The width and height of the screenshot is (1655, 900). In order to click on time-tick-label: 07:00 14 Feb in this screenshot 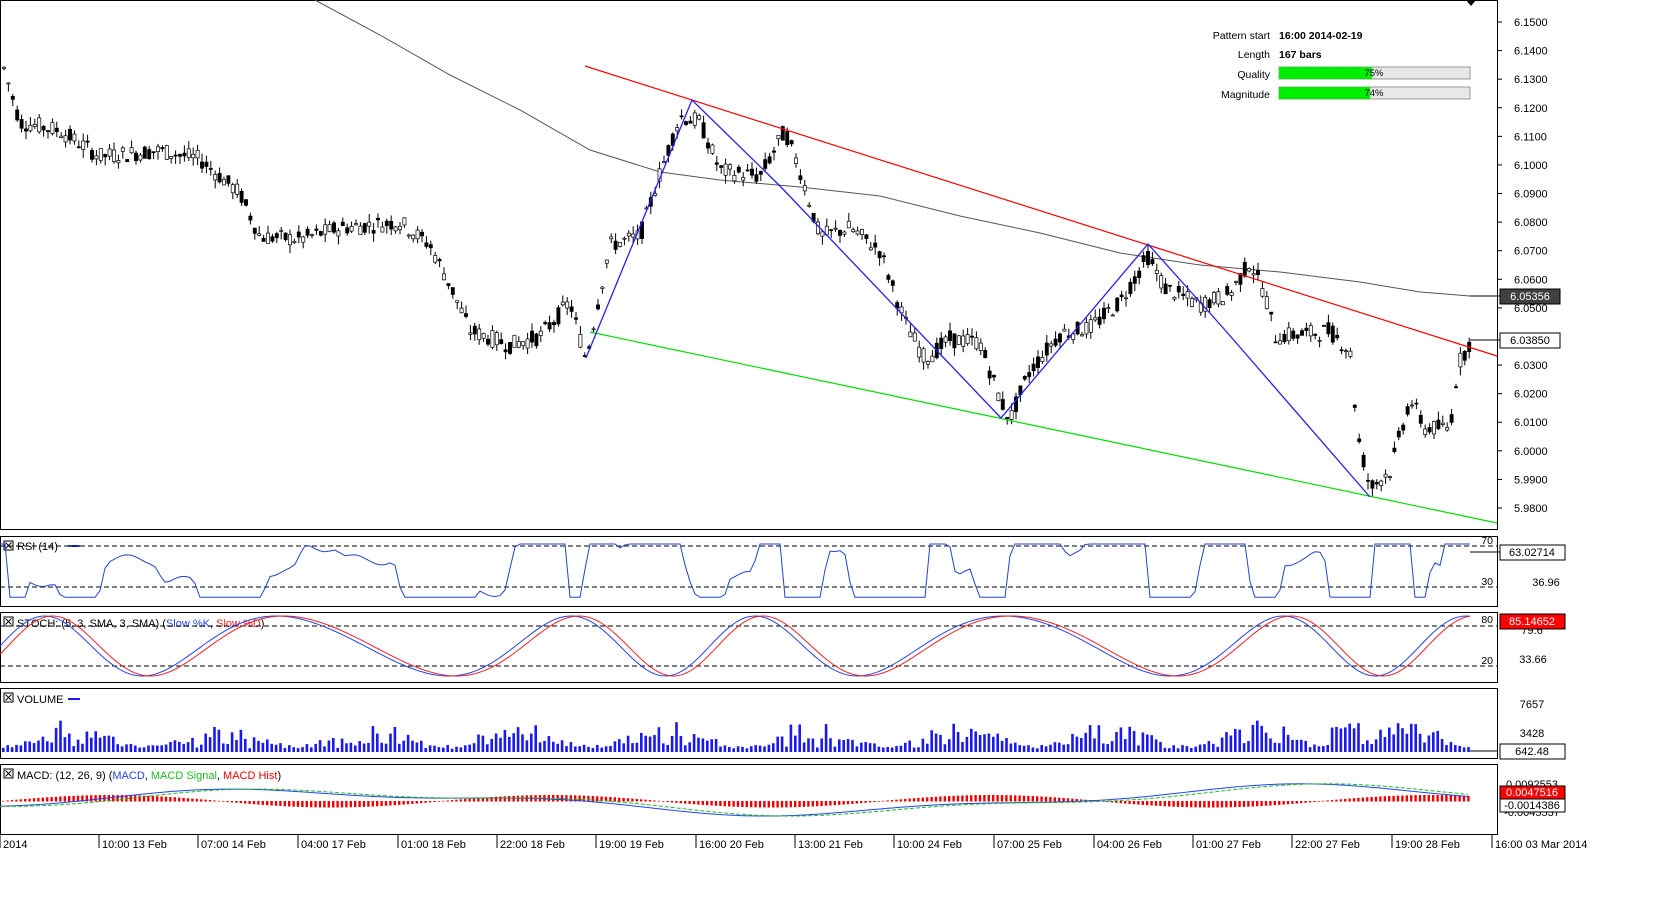, I will do `click(233, 845)`.